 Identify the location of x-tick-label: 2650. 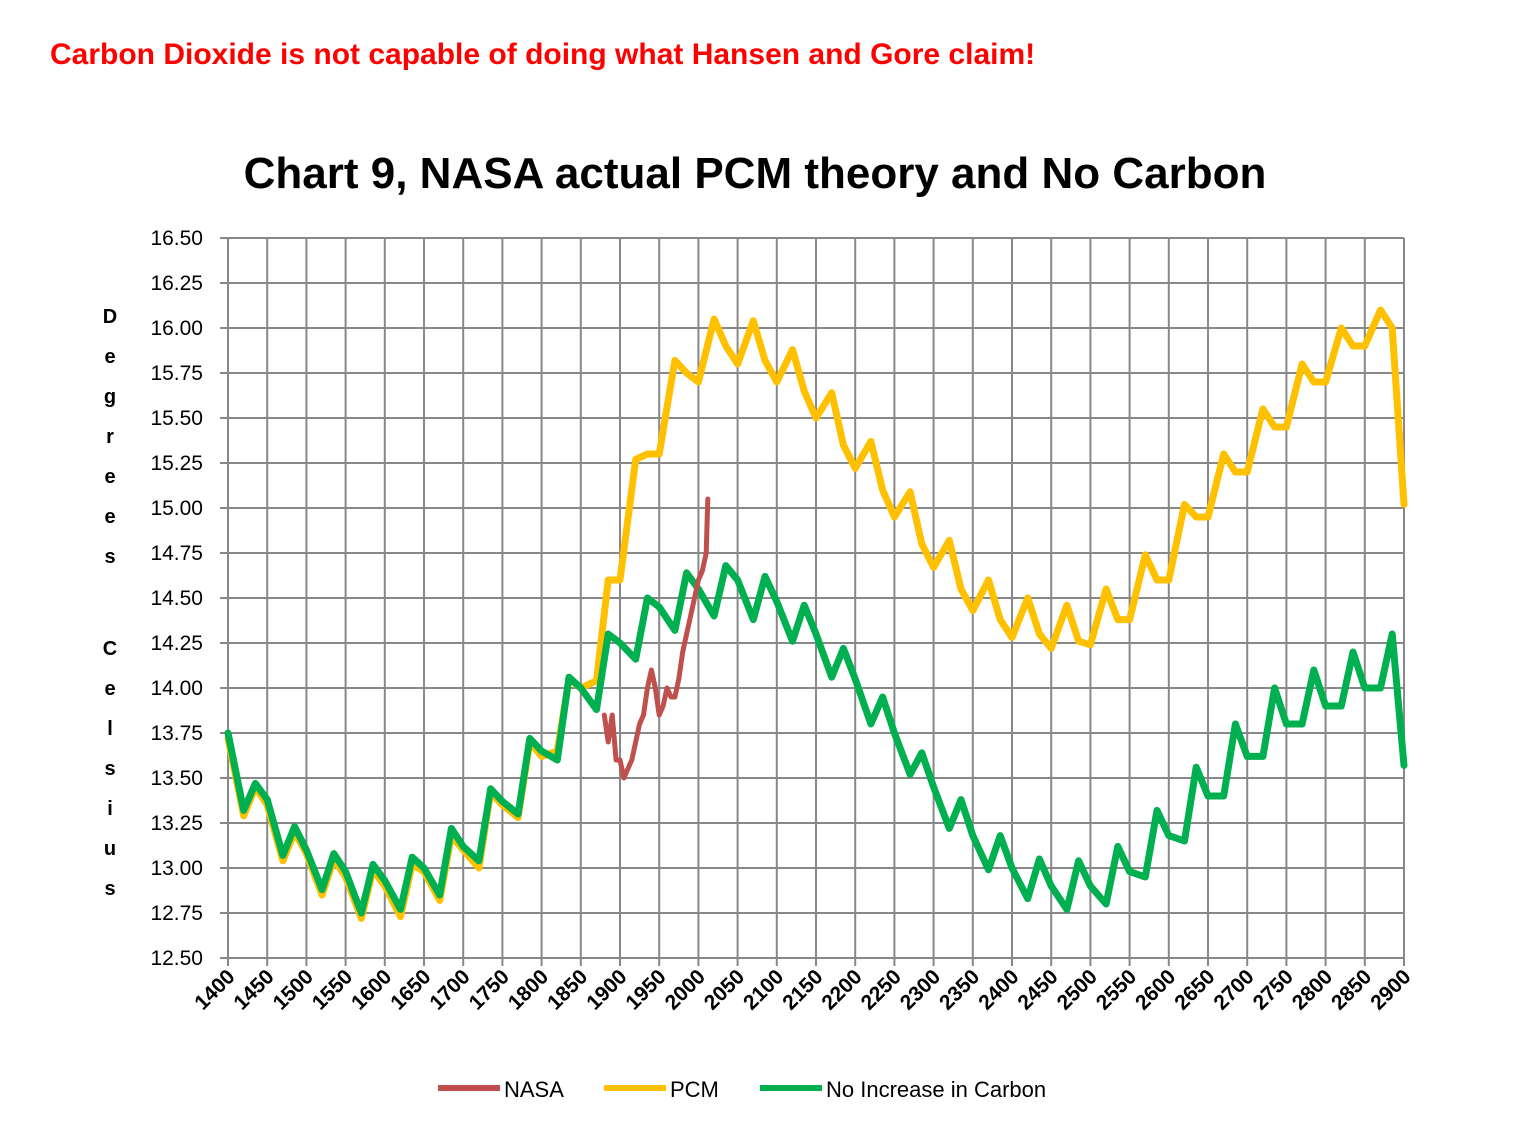
(1194, 989).